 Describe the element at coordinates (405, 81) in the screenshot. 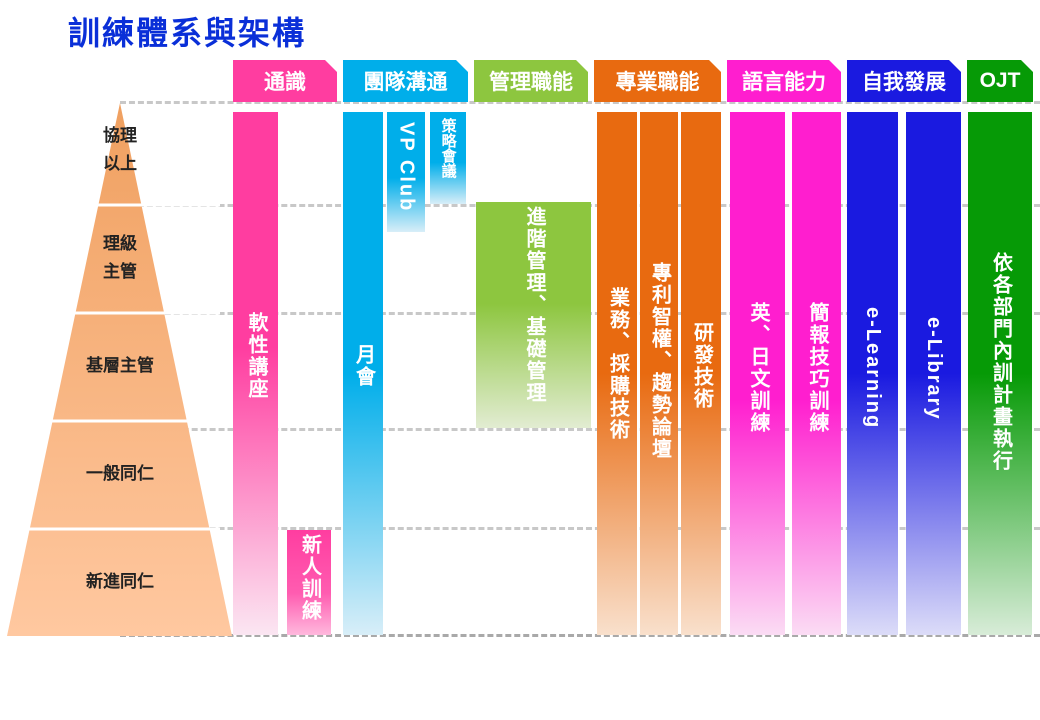

I see `category-tab-team: 團隊溝通` at that location.